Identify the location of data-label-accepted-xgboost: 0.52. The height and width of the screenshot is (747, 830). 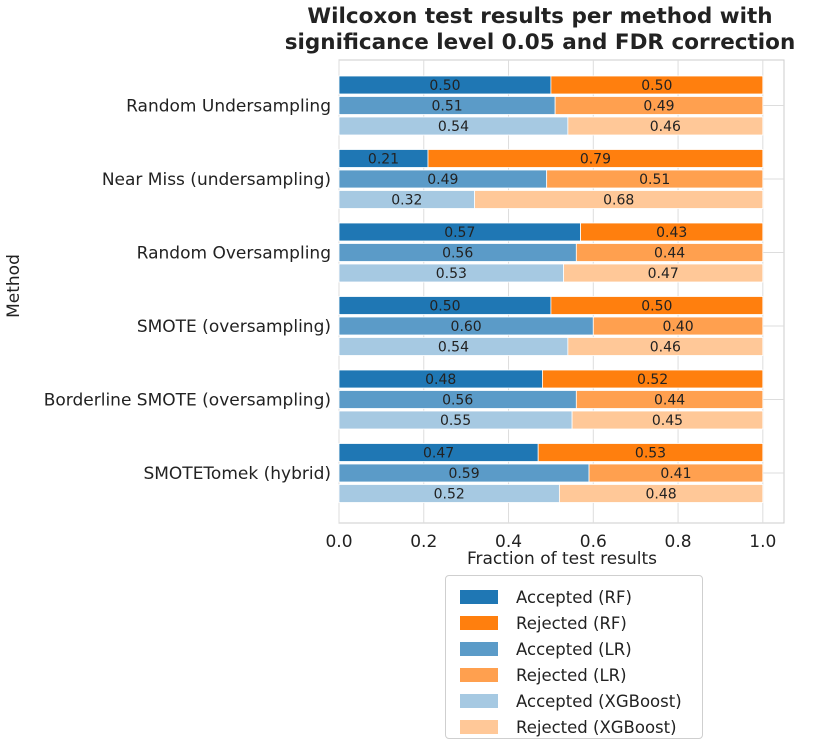
(449, 495).